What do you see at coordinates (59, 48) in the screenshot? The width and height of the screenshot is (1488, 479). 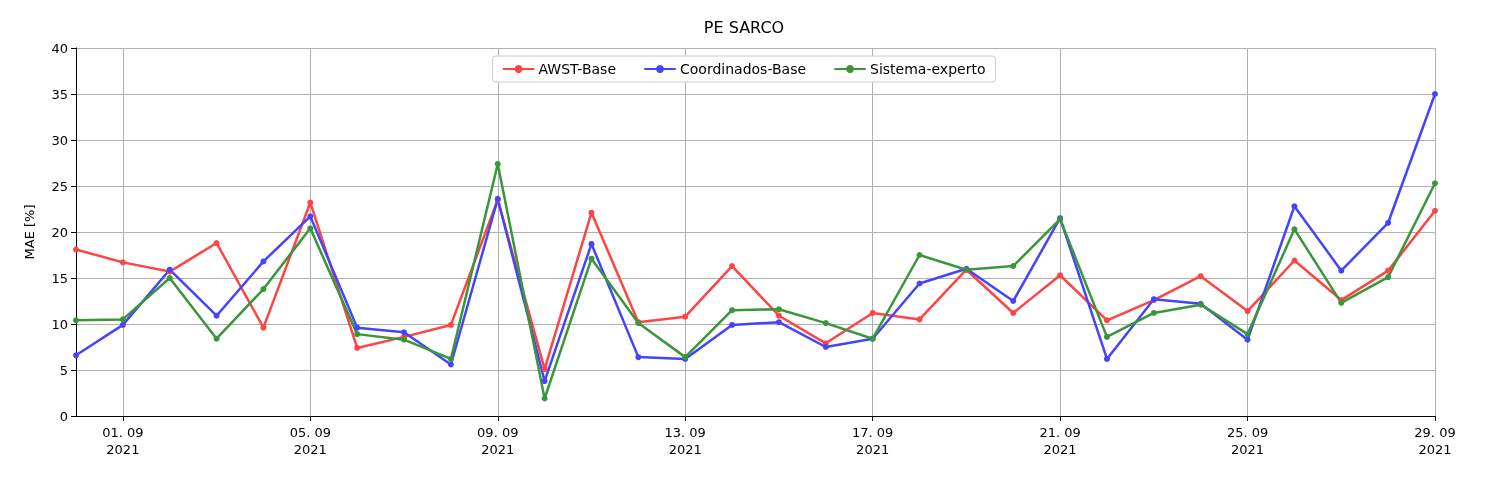 I see `y-tick-label: 40` at bounding box center [59, 48].